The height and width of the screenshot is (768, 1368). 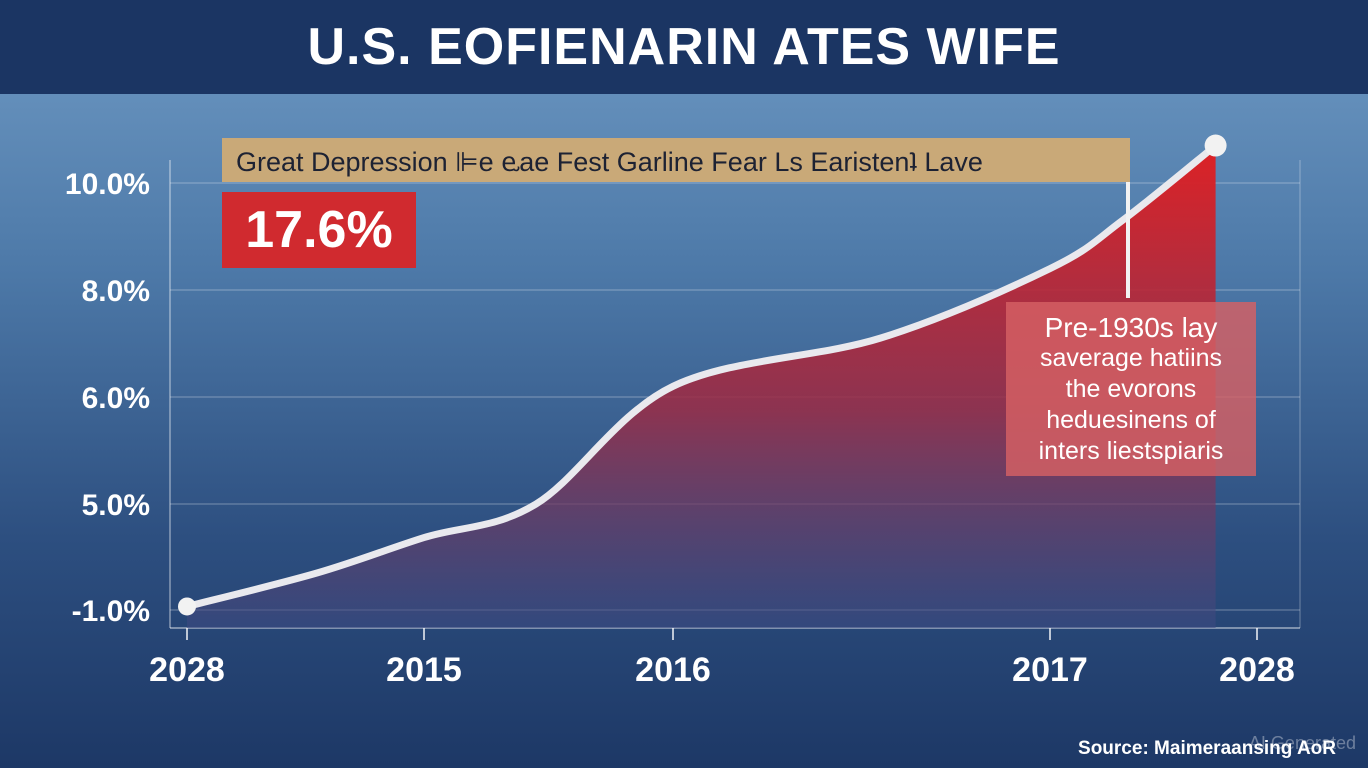 I want to click on note-line: inters liestspiaris, so click(x=1131, y=451).